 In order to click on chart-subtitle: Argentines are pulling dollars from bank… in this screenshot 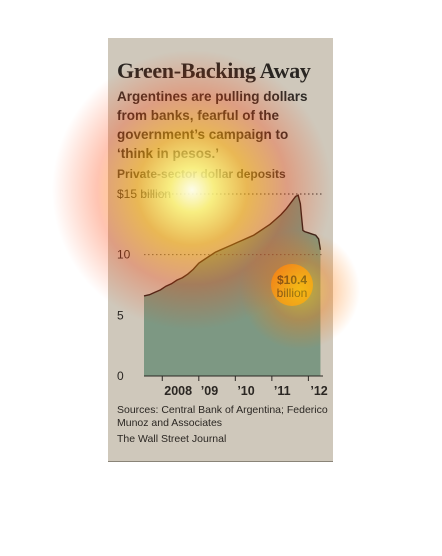, I will do `click(212, 125)`.